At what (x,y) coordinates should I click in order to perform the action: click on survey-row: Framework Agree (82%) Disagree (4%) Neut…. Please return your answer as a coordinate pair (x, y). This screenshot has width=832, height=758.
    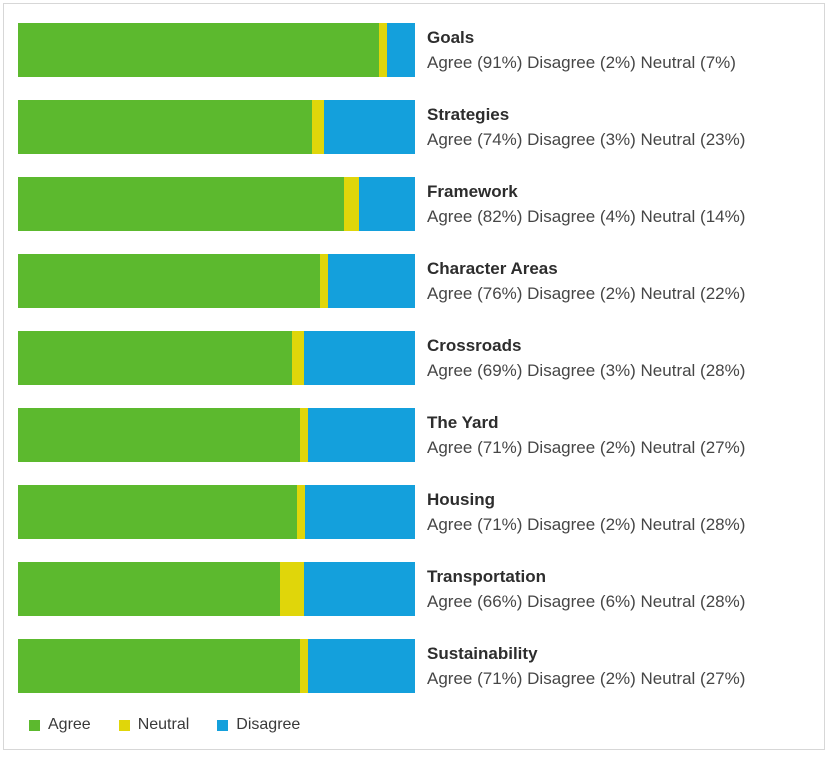
    Looking at the image, I should click on (421, 204).